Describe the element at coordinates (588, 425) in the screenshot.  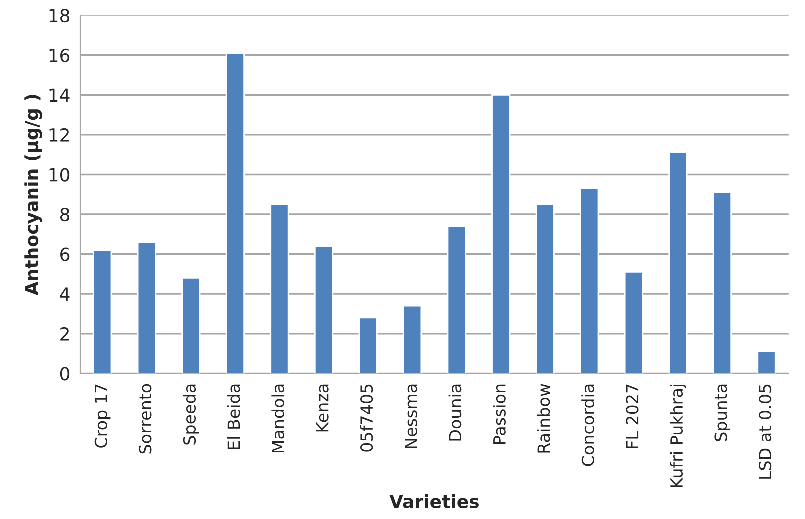
I see `x-tick-label: Concordia` at that location.